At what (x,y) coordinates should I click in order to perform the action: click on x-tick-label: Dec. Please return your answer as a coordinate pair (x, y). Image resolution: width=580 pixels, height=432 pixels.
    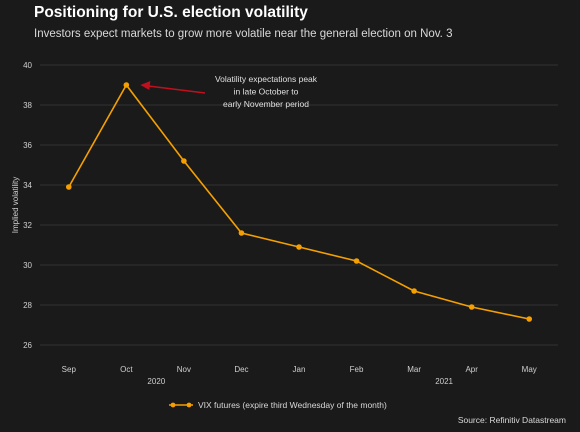
    Looking at the image, I should click on (241, 369).